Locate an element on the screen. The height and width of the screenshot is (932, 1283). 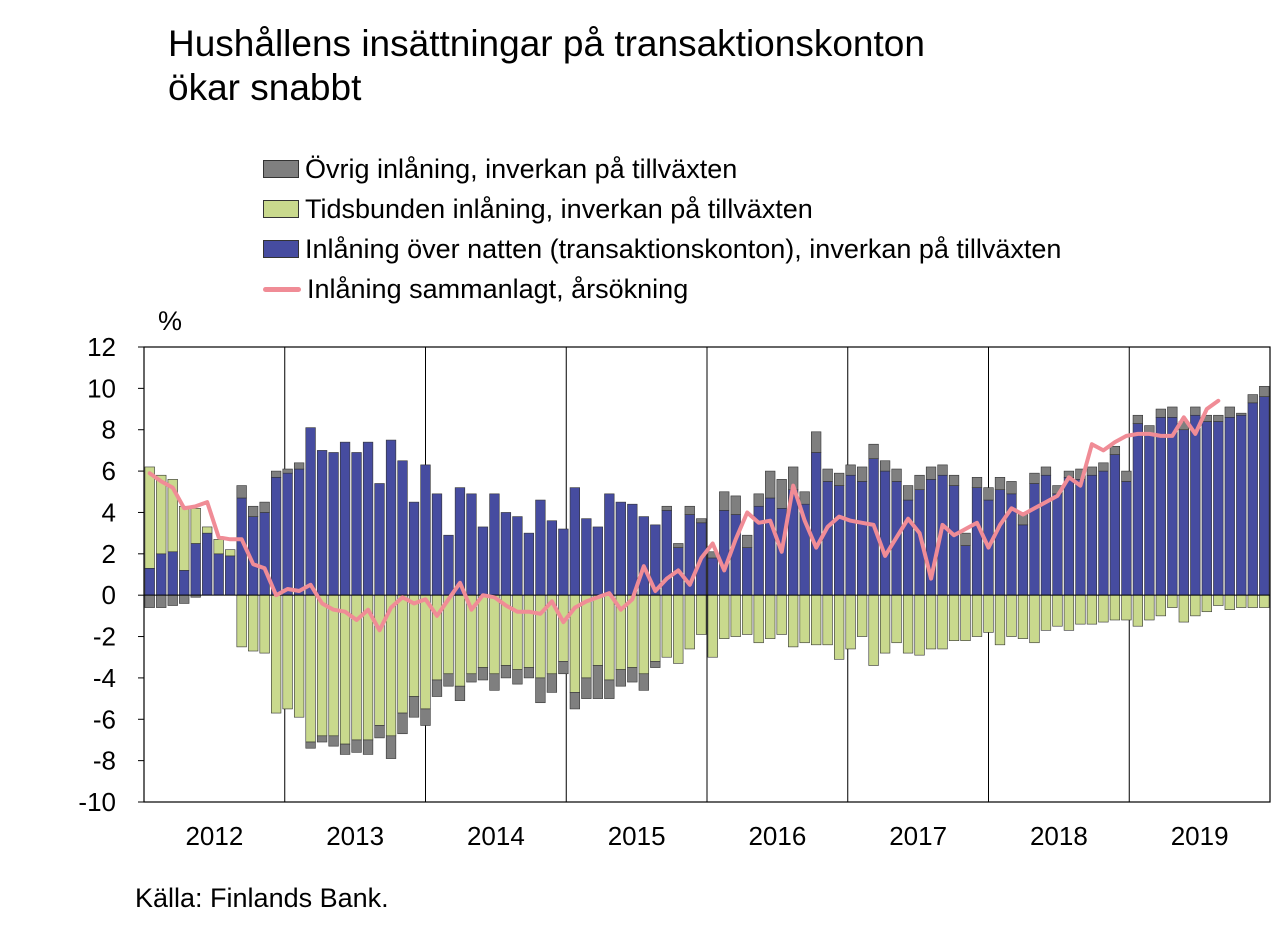
y-tick-label: 0 is located at coordinates (109, 595).